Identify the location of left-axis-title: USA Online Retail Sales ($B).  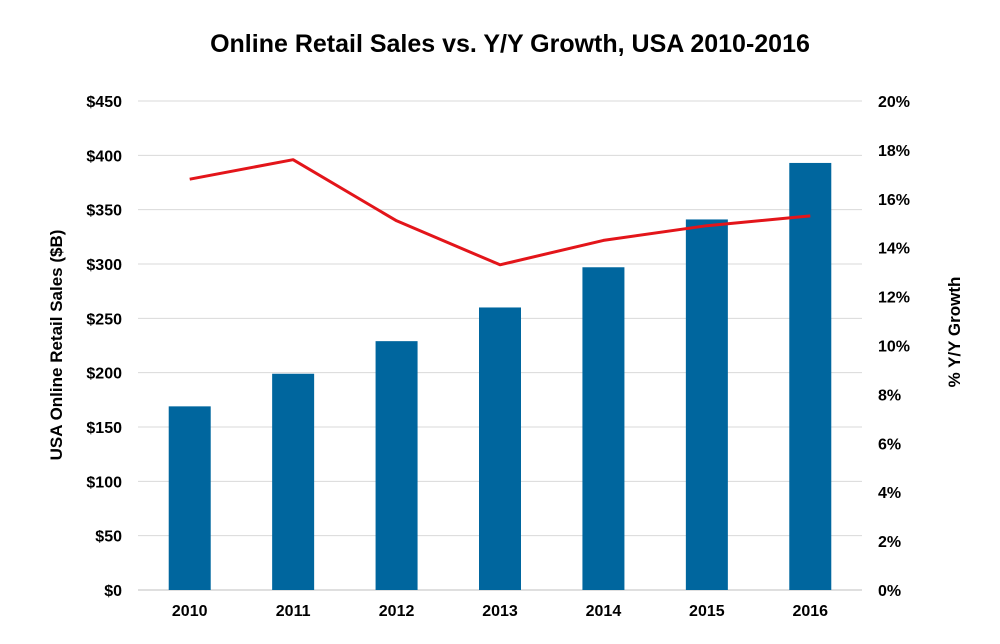
(56, 345).